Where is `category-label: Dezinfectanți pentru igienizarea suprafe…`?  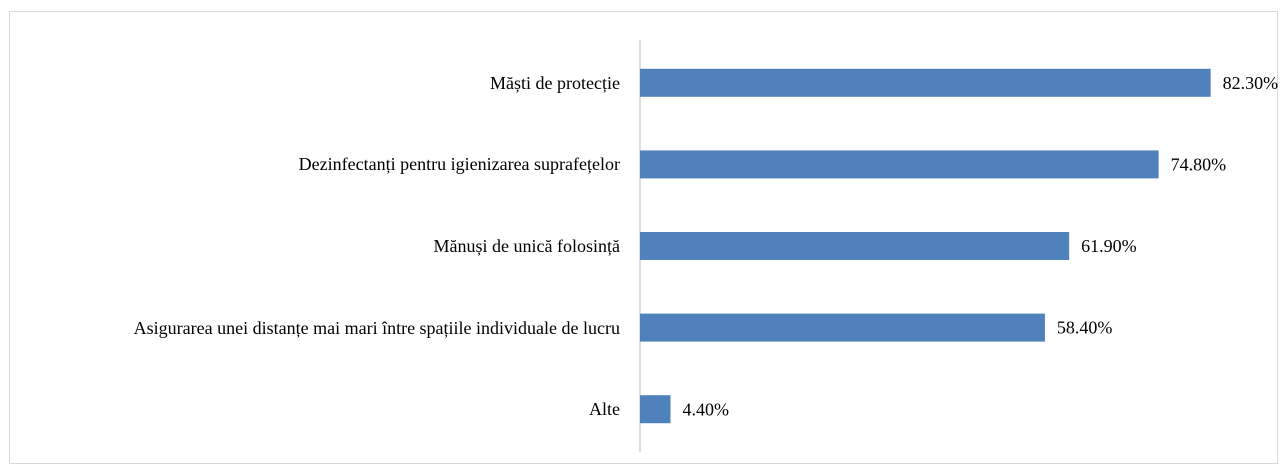 category-label: Dezinfectanți pentru igienizarea suprafe… is located at coordinates (459, 164).